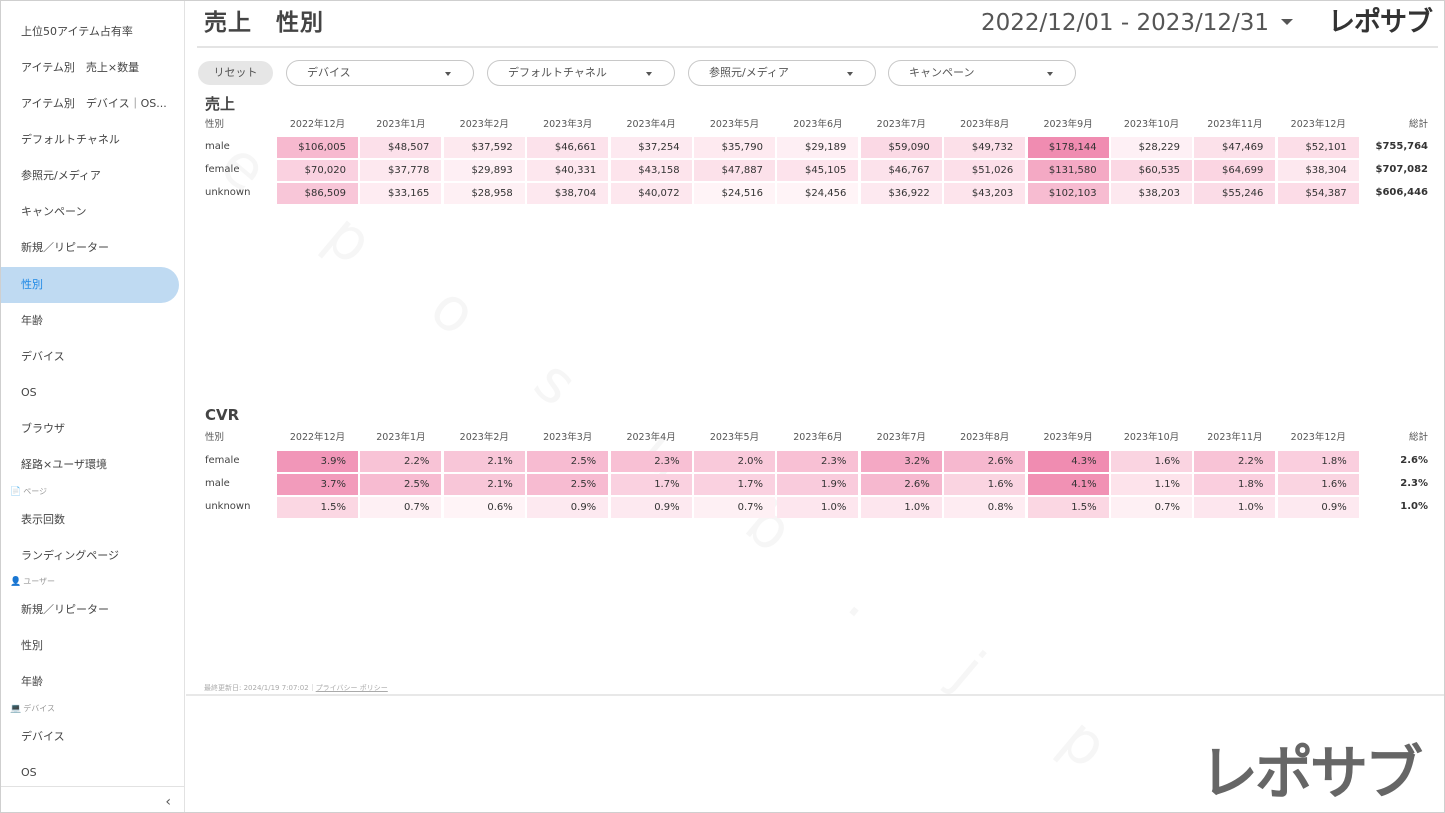 The width and height of the screenshot is (1445, 813). I want to click on sidebar-item-user-age: 年齢, so click(32, 681).